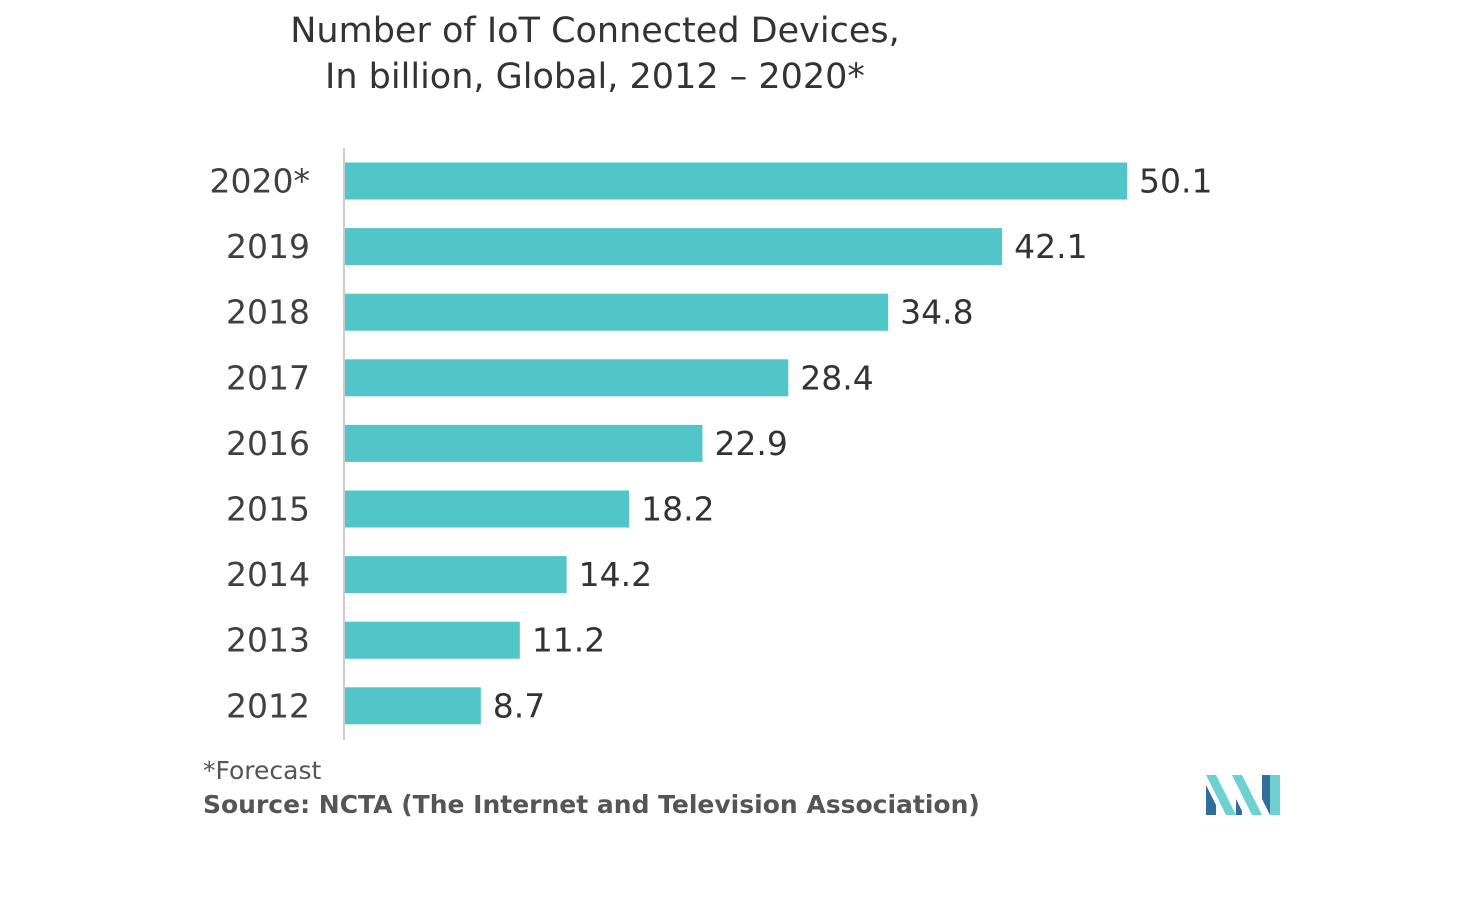  What do you see at coordinates (1175, 181) in the screenshot?
I see `data-label: 50.1` at bounding box center [1175, 181].